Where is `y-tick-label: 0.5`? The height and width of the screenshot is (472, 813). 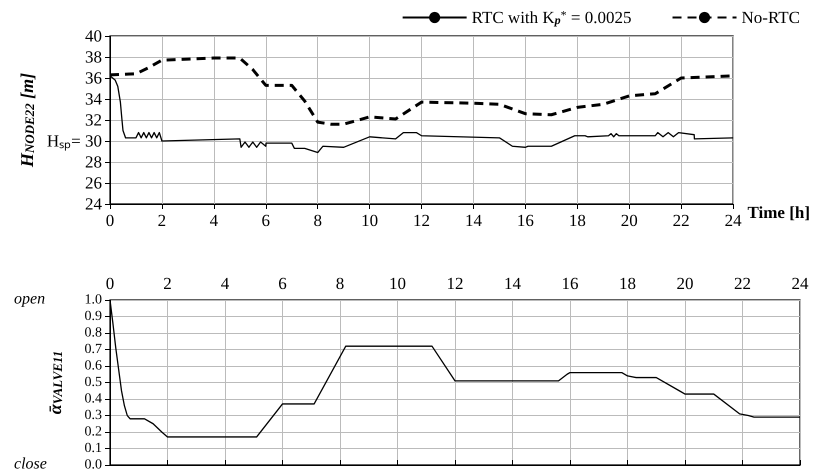
y-tick-label: 0.5 is located at coordinates (93, 382).